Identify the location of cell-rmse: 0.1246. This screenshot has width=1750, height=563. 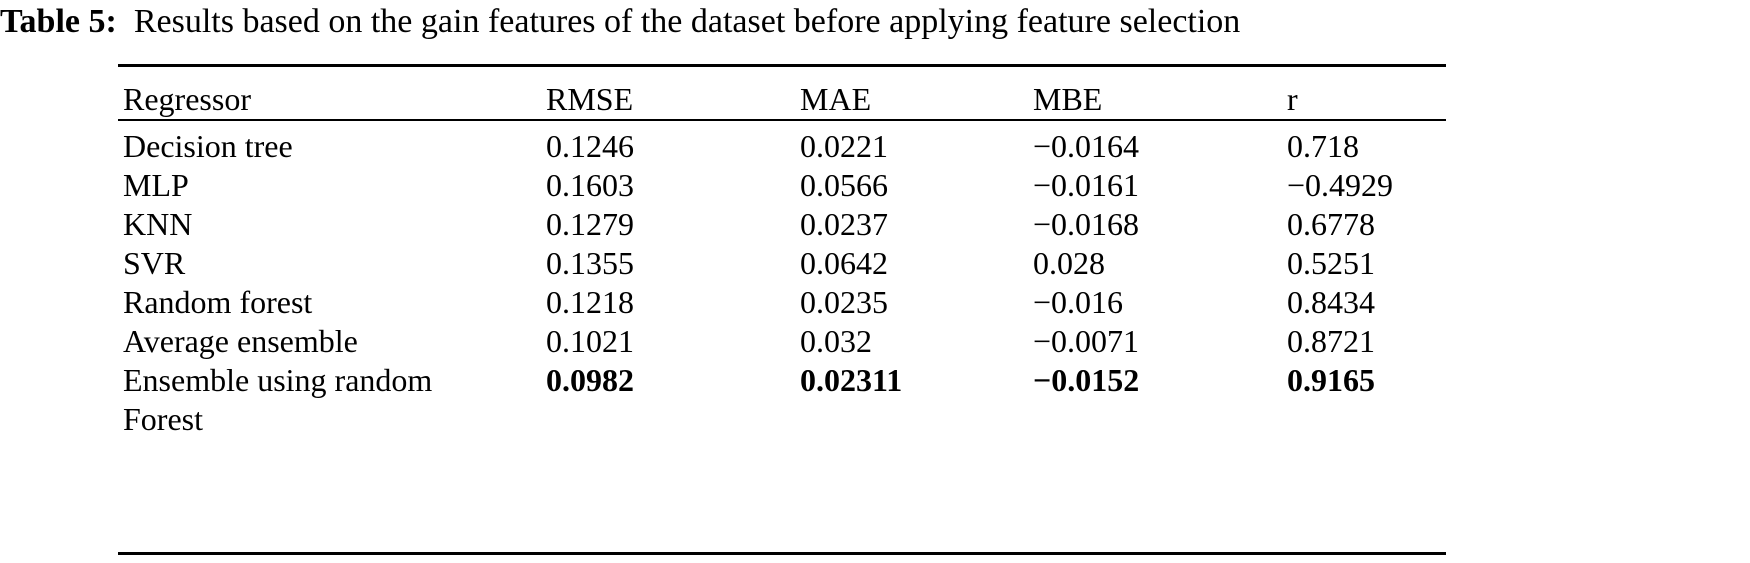
(590, 146).